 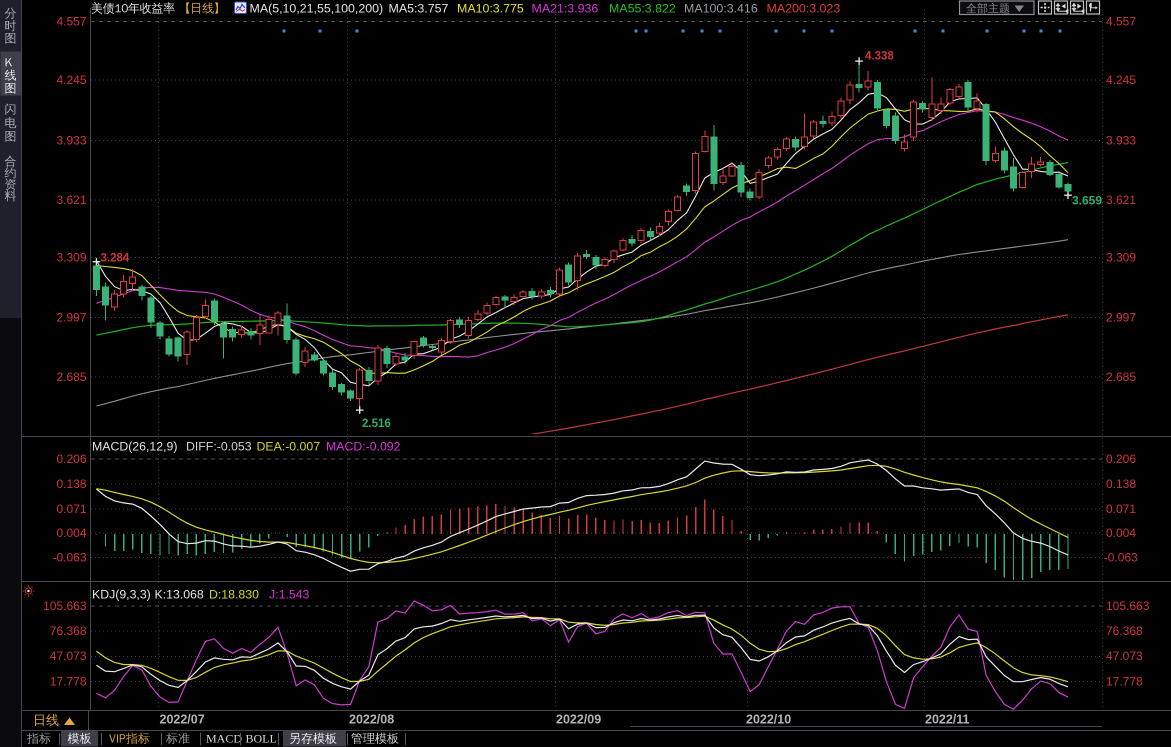 I want to click on svg-text: MA(5,10,21,55,100,200), so click(x=317, y=9).